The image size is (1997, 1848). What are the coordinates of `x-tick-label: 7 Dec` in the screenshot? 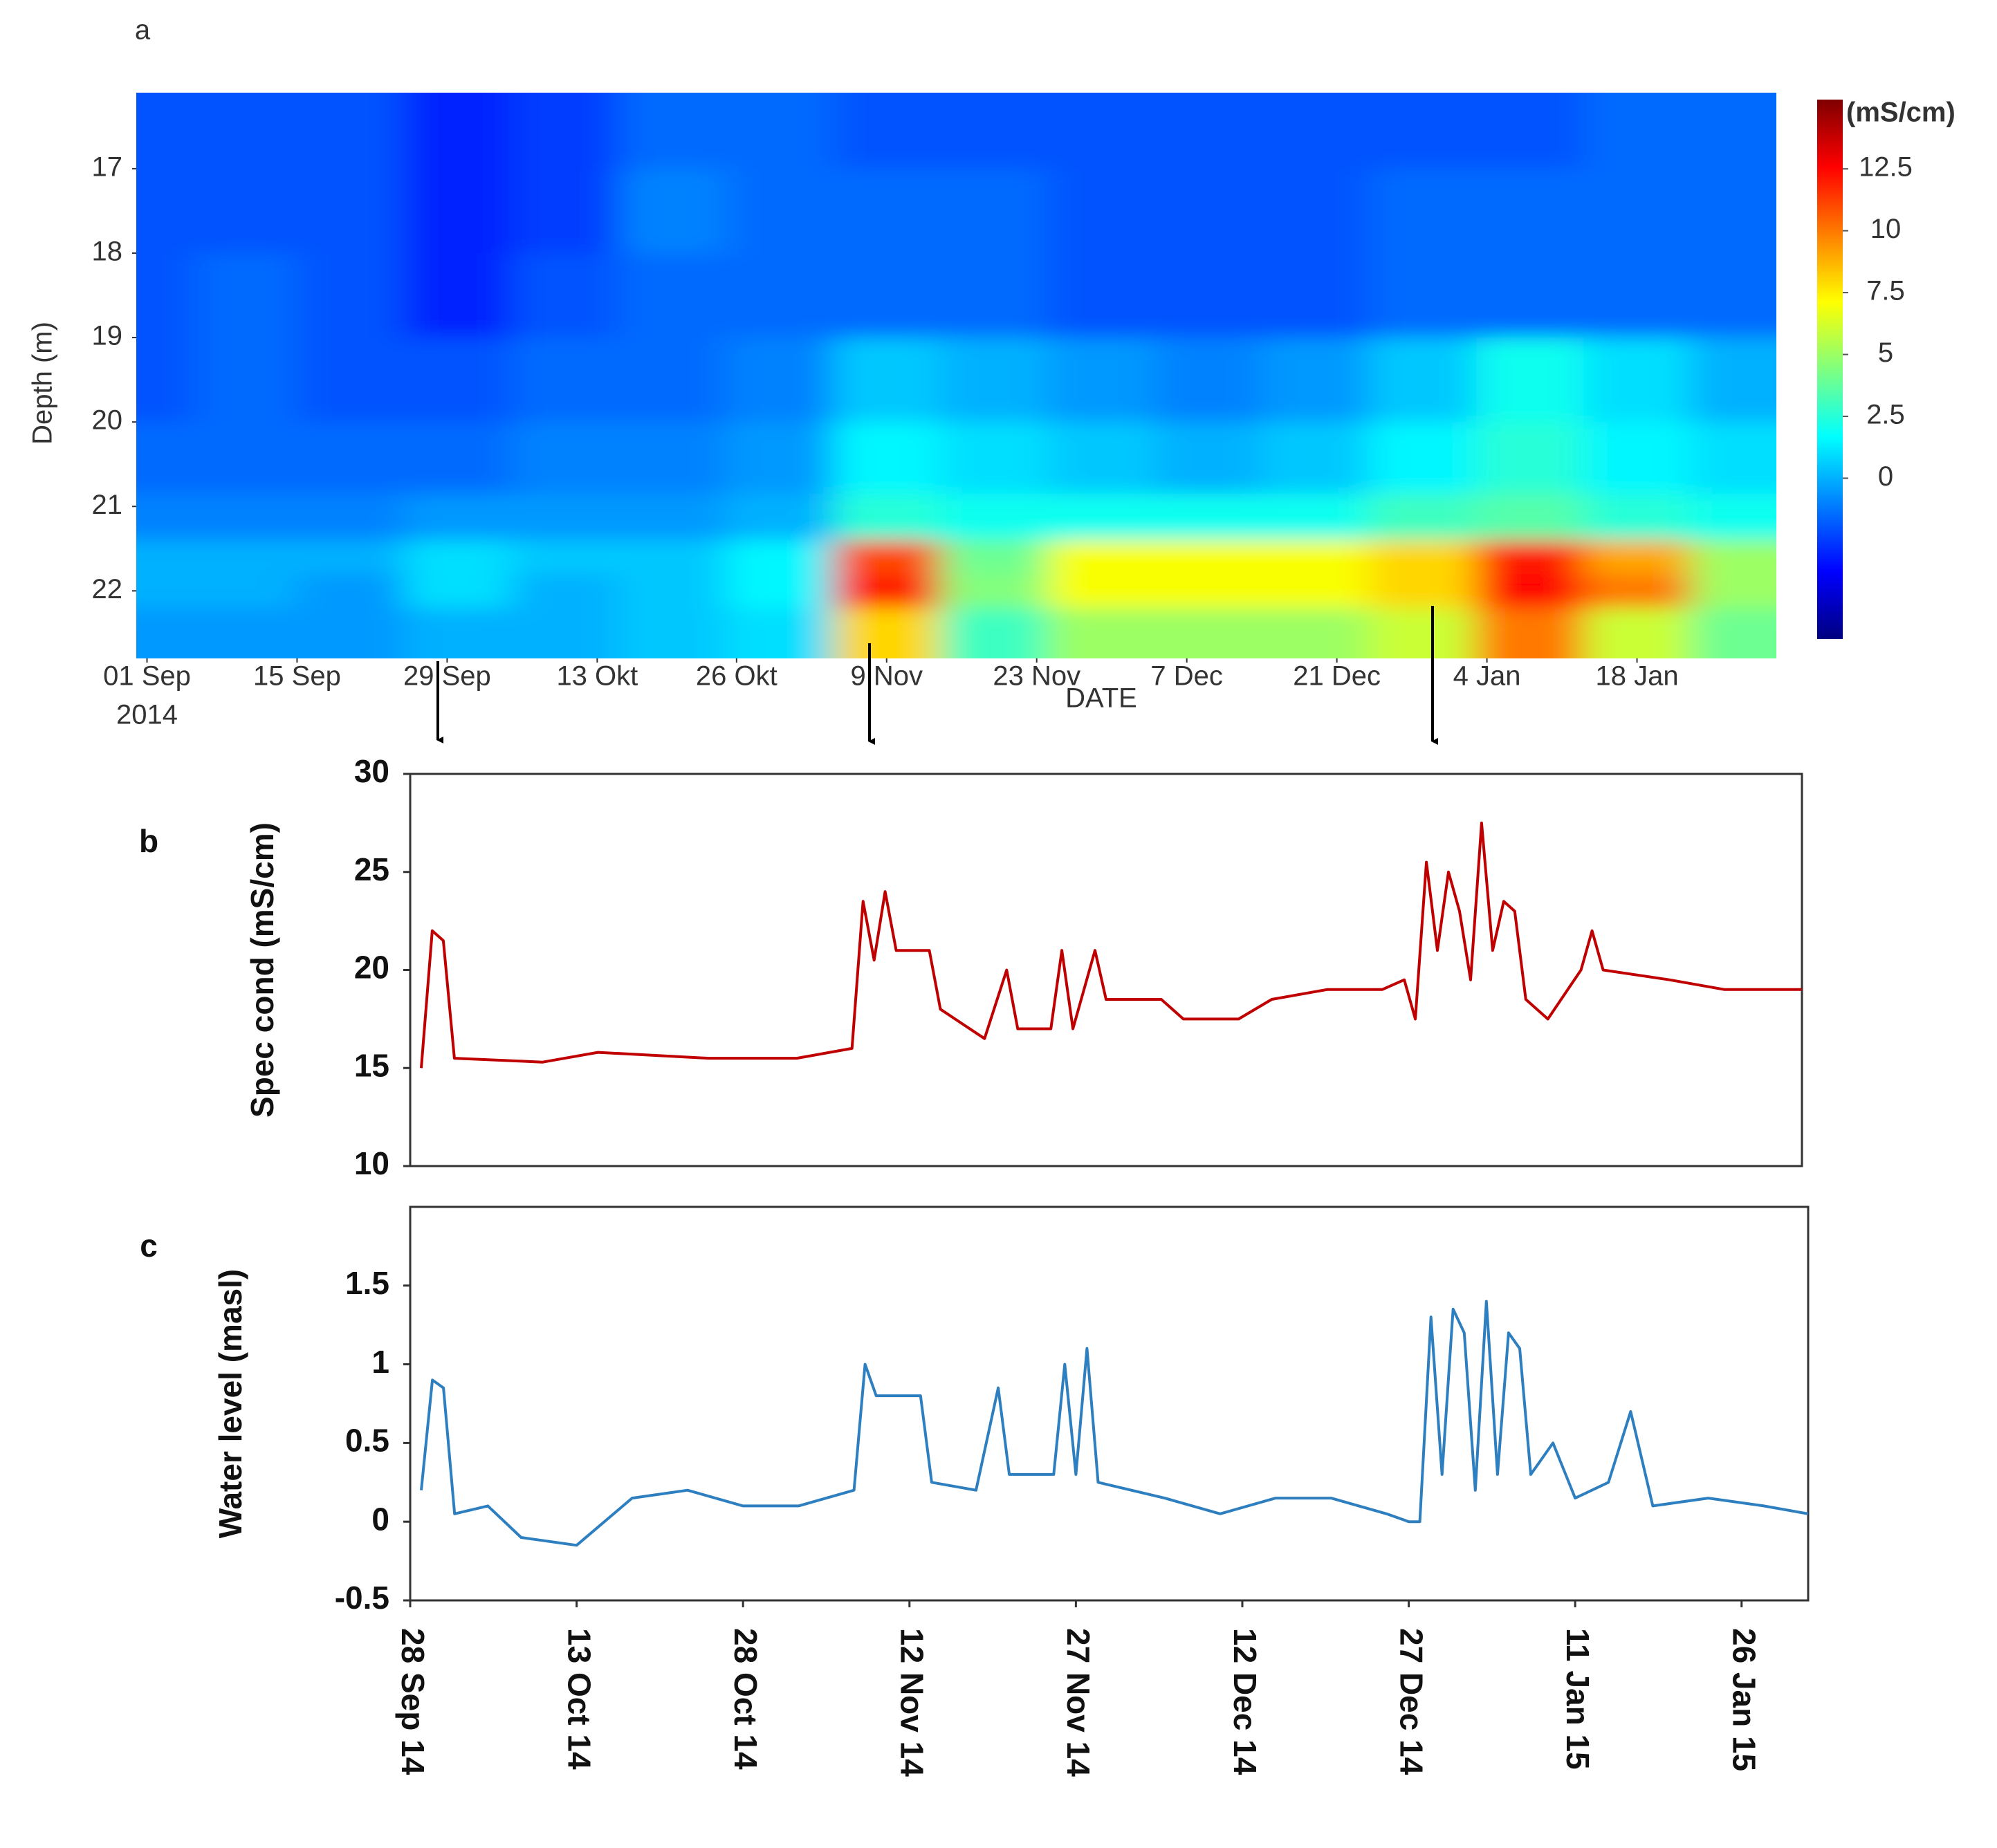 It's located at (1186, 676).